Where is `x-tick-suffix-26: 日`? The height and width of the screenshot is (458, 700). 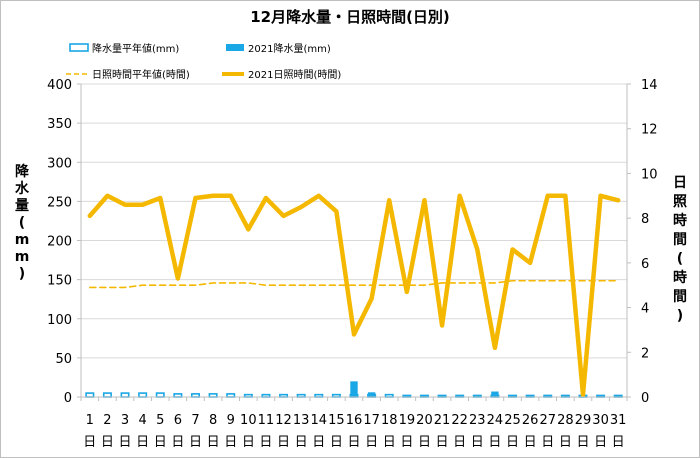 x-tick-suffix-26: 日 is located at coordinates (530, 442).